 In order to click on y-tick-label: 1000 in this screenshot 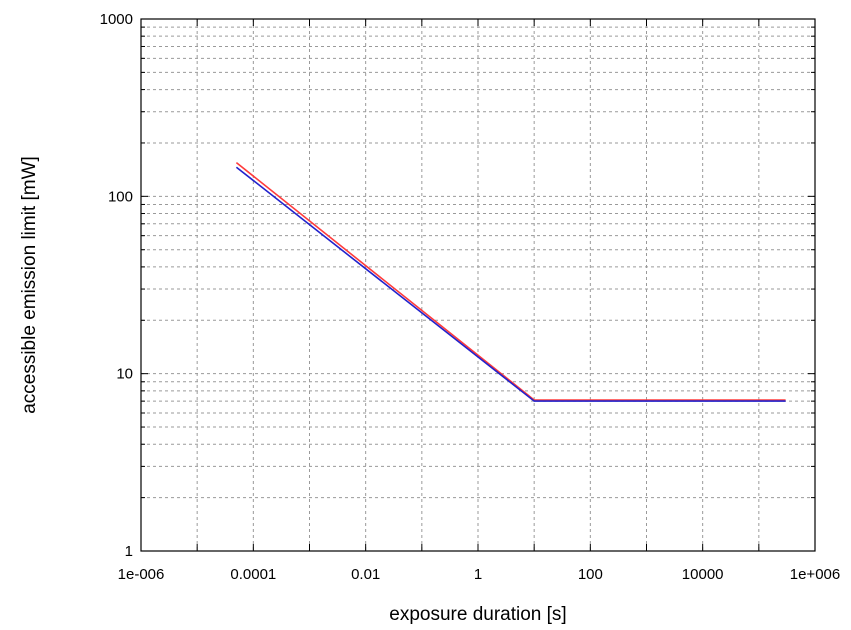, I will do `click(116, 19)`.